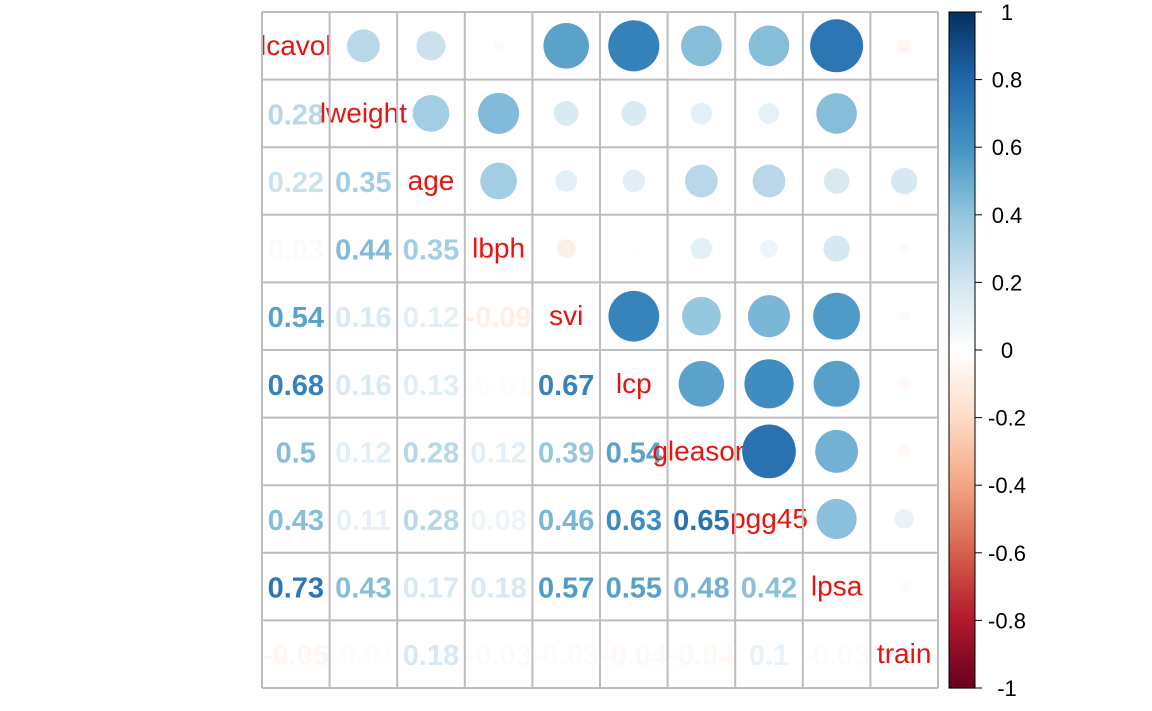  I want to click on corr-circle-age-lcp, so click(633, 181).